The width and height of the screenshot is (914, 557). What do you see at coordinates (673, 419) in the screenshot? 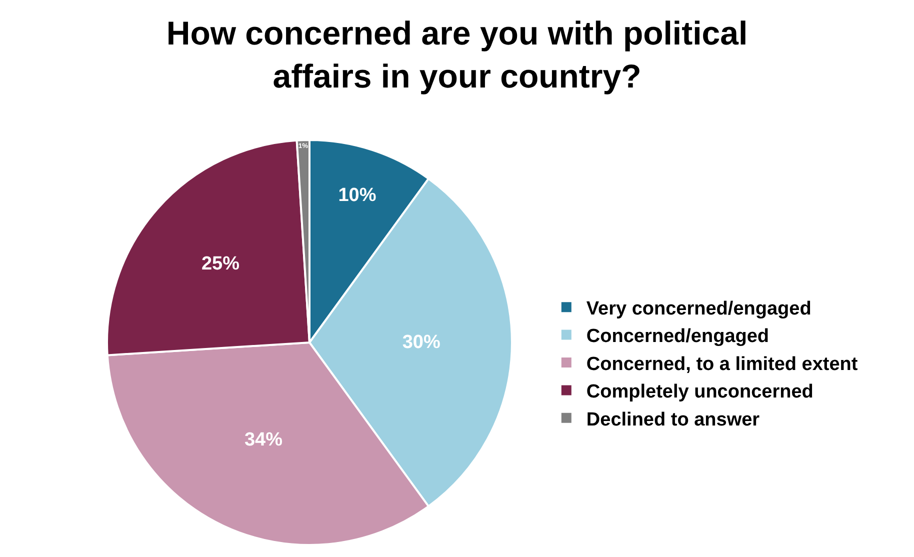
I see `legend-label: Declined to answer` at bounding box center [673, 419].